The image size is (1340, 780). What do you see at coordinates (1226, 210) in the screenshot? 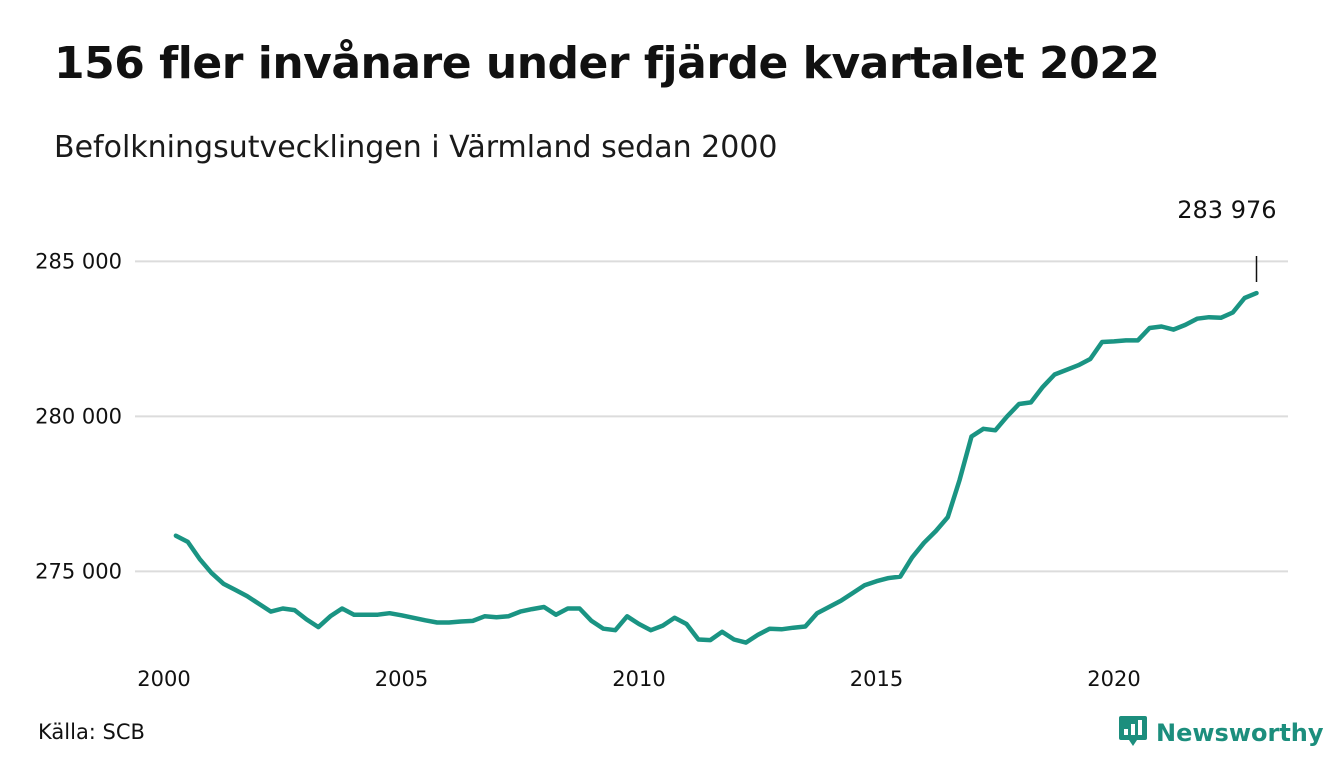
I see `last-value-label: 283 976` at bounding box center [1226, 210].